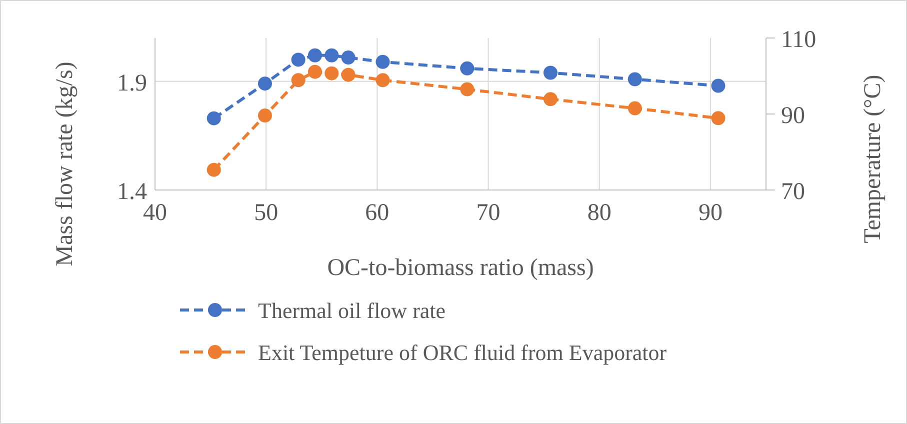  What do you see at coordinates (873, 159) in the screenshot?
I see `y2-axis-title: Temperature (°C)` at bounding box center [873, 159].